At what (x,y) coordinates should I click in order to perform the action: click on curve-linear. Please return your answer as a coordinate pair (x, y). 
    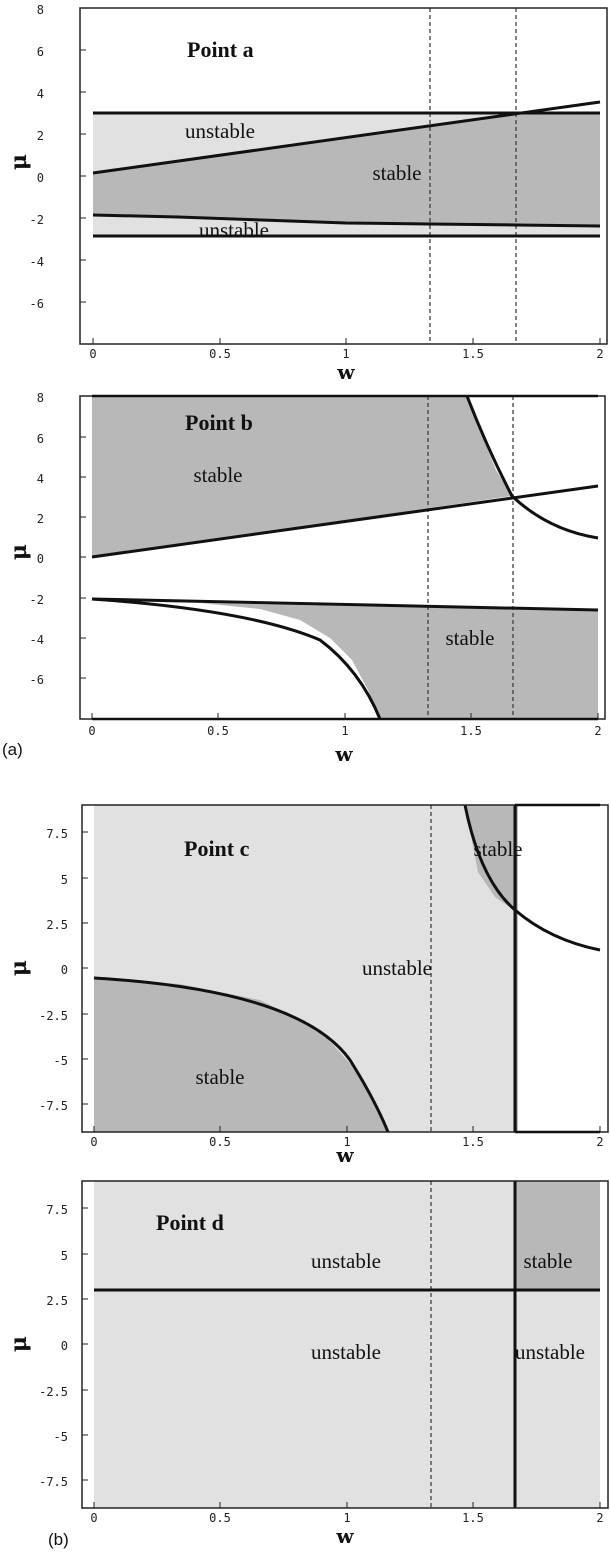
    Looking at the image, I should click on (346, 137).